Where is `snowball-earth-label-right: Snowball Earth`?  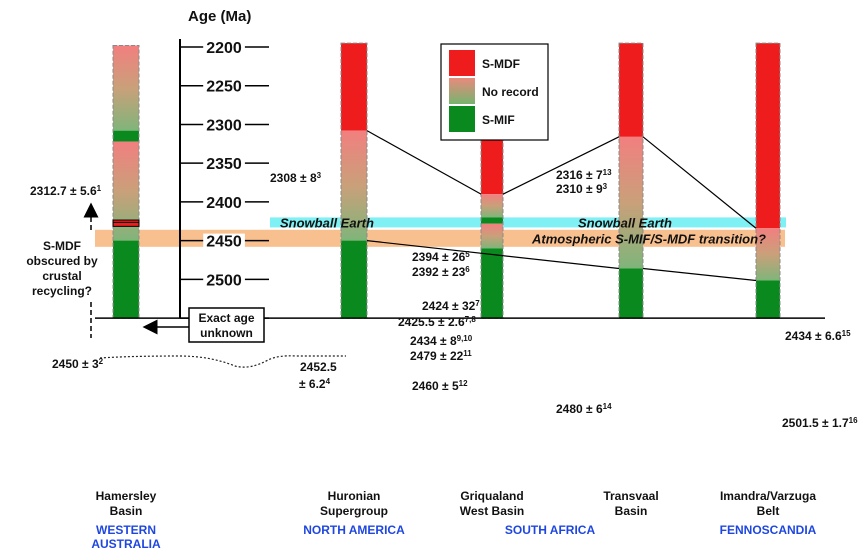
snowball-earth-label-right: Snowball Earth is located at coordinates (625, 222).